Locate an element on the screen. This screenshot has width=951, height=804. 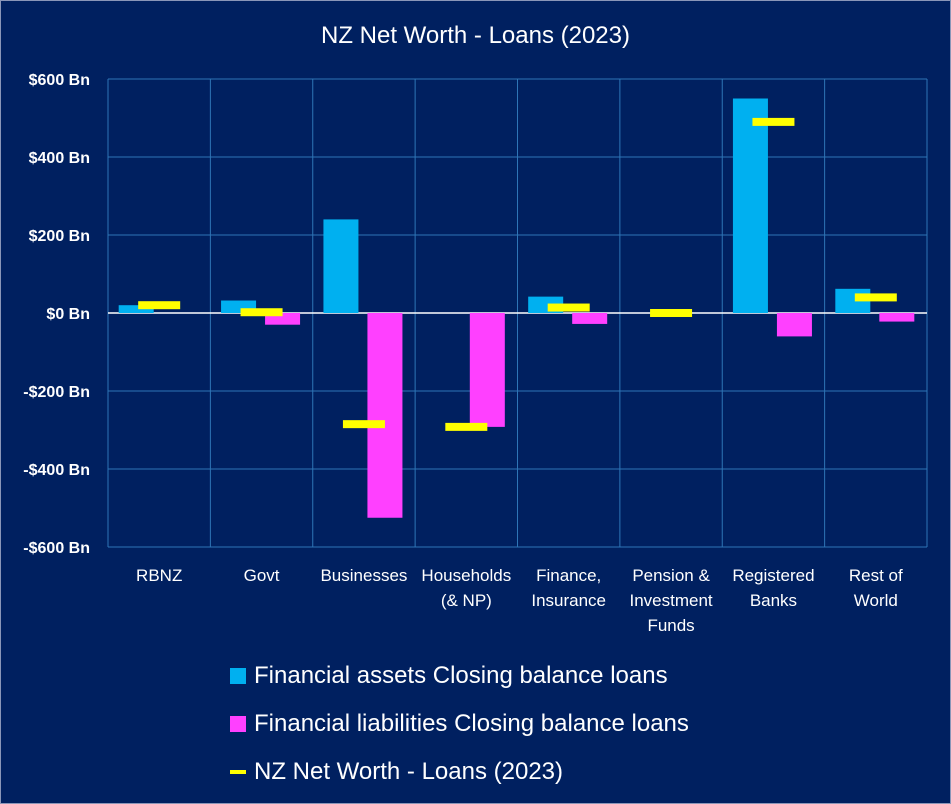
y-tick-label-1: $400 Bn is located at coordinates (59, 158).